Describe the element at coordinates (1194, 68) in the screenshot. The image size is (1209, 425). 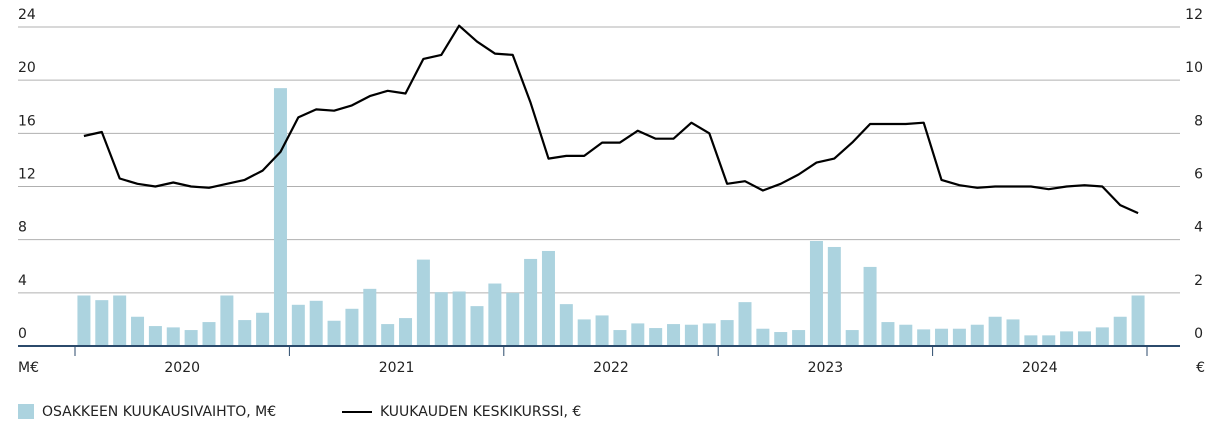
I see `y2-tick-label: 10` at that location.